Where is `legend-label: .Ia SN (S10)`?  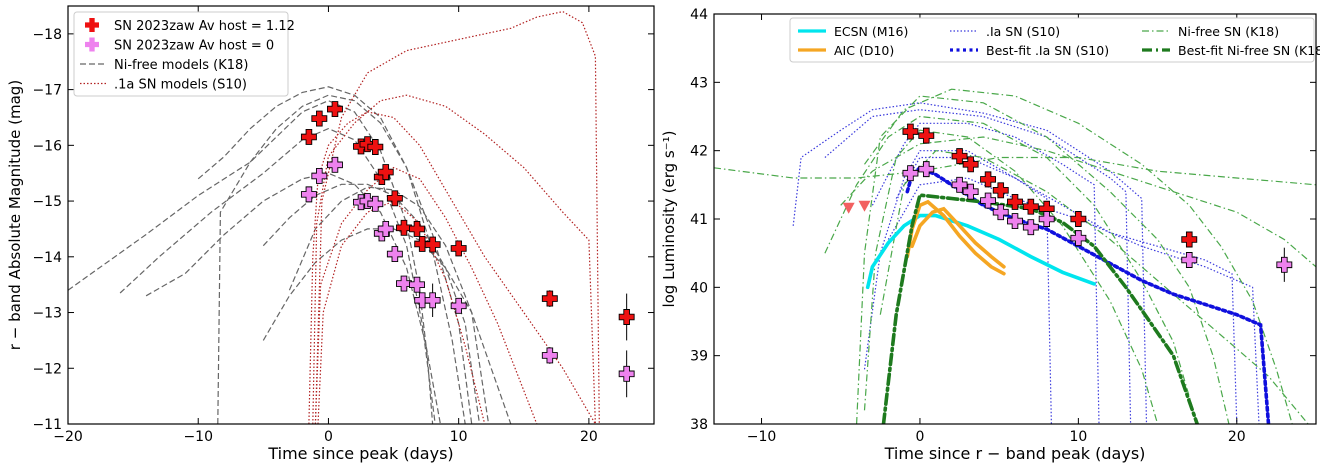 legend-label: .Ia SN (S10) is located at coordinates (1023, 31).